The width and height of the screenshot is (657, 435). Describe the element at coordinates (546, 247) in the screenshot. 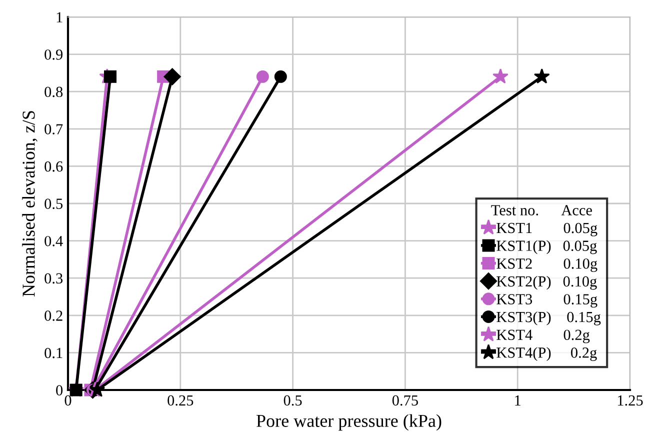

I see `legend-label: KST1(P) 0.05g` at that location.